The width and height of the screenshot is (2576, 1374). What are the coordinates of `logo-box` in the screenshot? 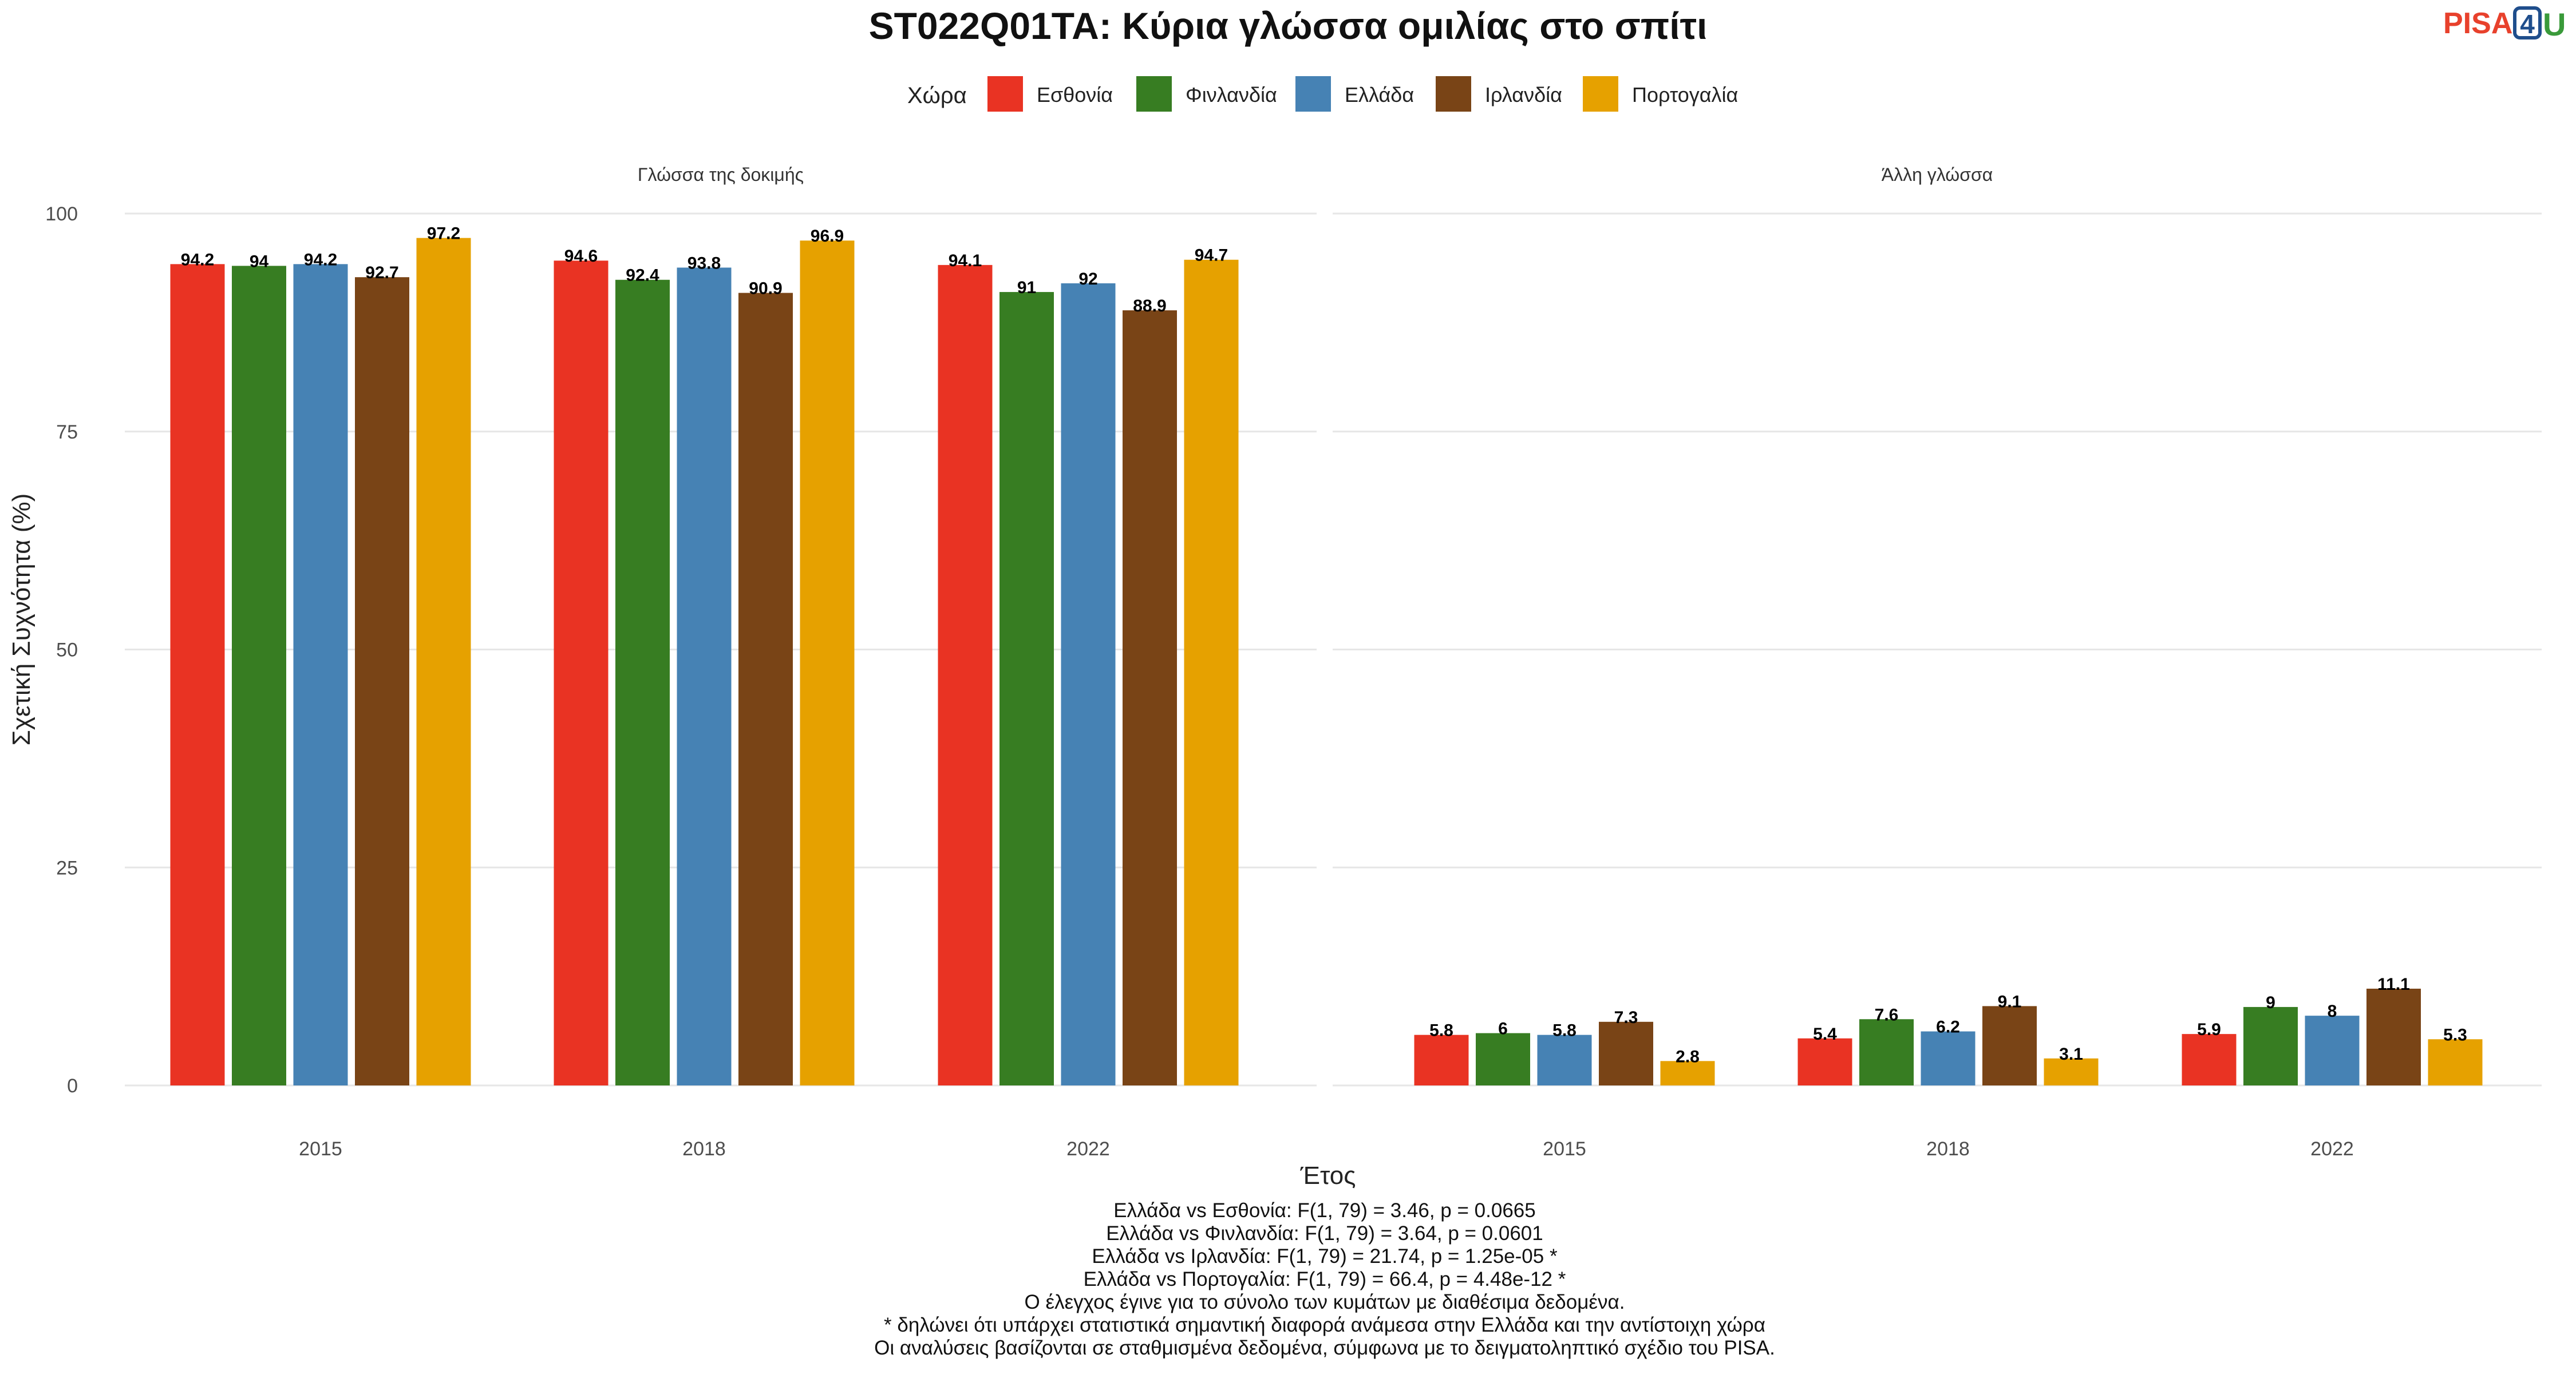 It's located at (2527, 23).